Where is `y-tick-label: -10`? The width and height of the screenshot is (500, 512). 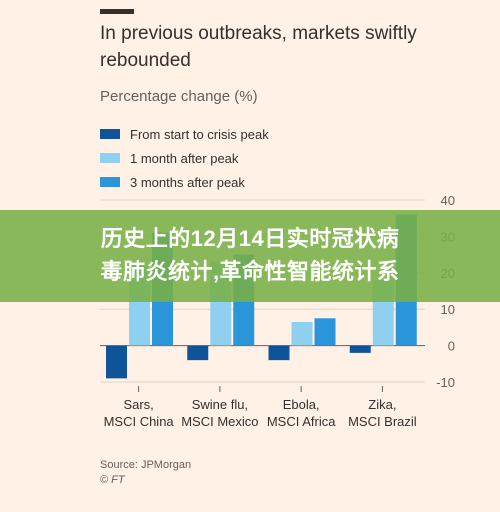
y-tick-label: -10 is located at coordinates (445, 382).